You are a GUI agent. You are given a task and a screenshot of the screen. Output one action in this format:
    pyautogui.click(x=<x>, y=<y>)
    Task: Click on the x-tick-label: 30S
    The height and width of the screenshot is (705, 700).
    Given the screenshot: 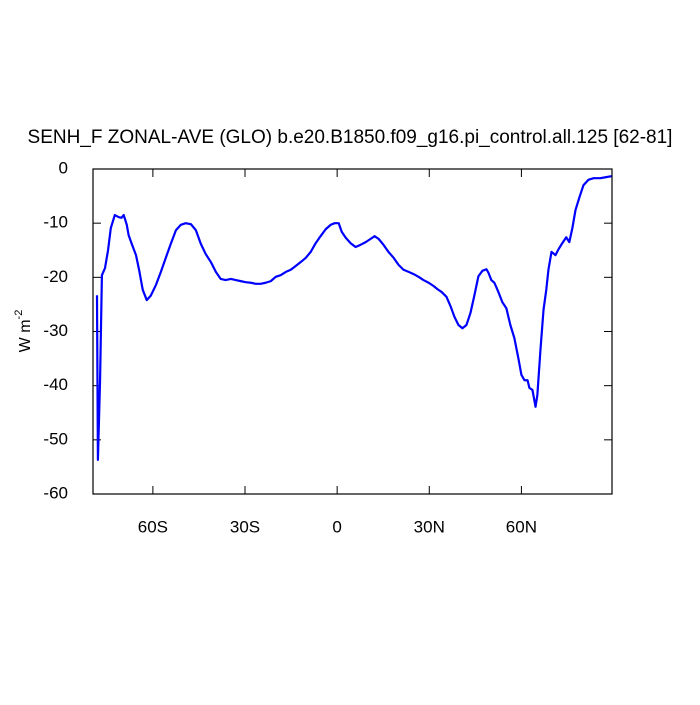 What is the action you would take?
    pyautogui.click(x=245, y=526)
    